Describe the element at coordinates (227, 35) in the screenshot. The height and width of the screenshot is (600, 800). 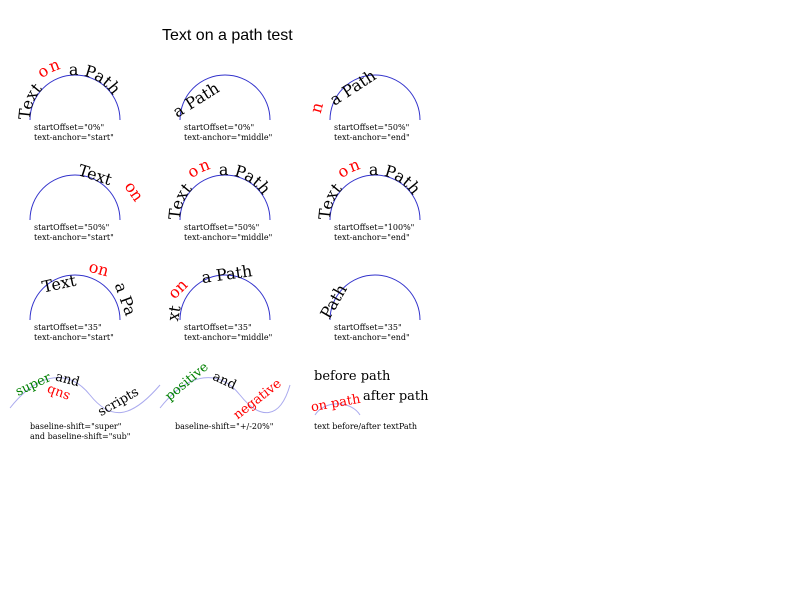
I see `page-title: Text on a path test` at that location.